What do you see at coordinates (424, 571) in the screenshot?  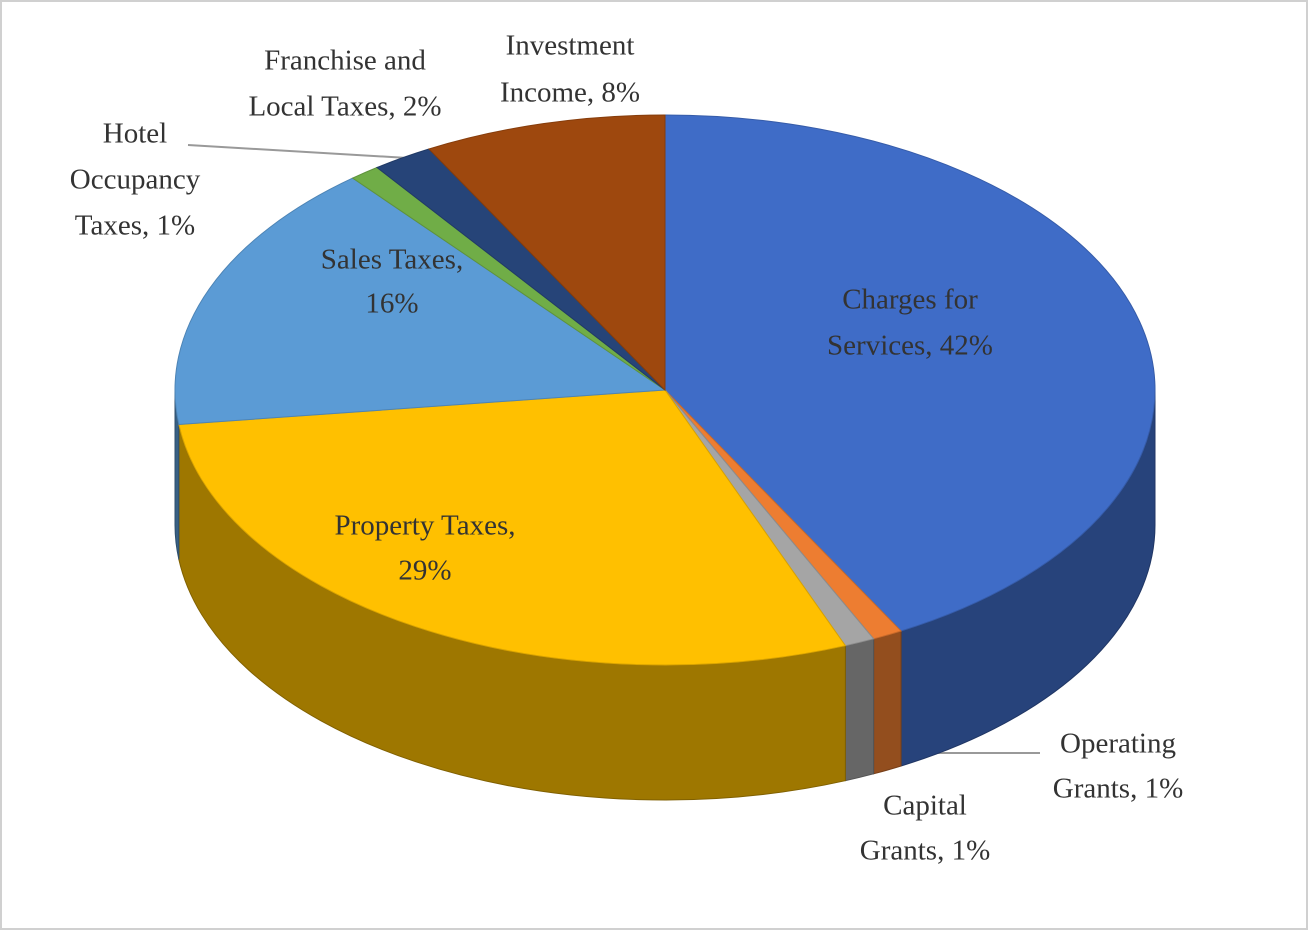 I see `data-label-line: 29%` at bounding box center [424, 571].